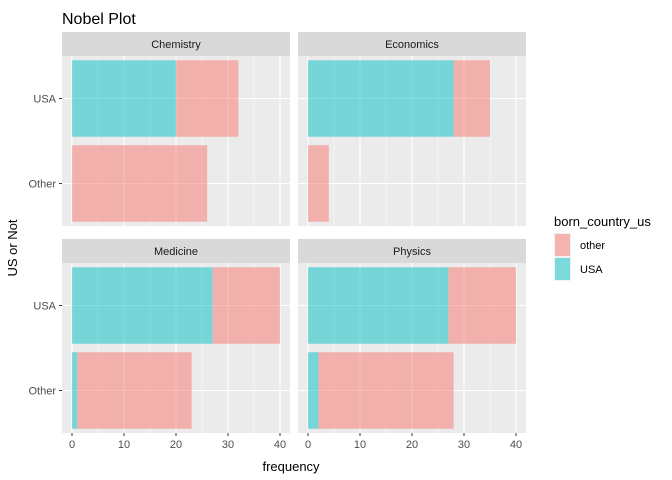 Image resolution: width=672 pixels, height=480 pixels. I want to click on facet-strip-chemistry, so click(176, 44).